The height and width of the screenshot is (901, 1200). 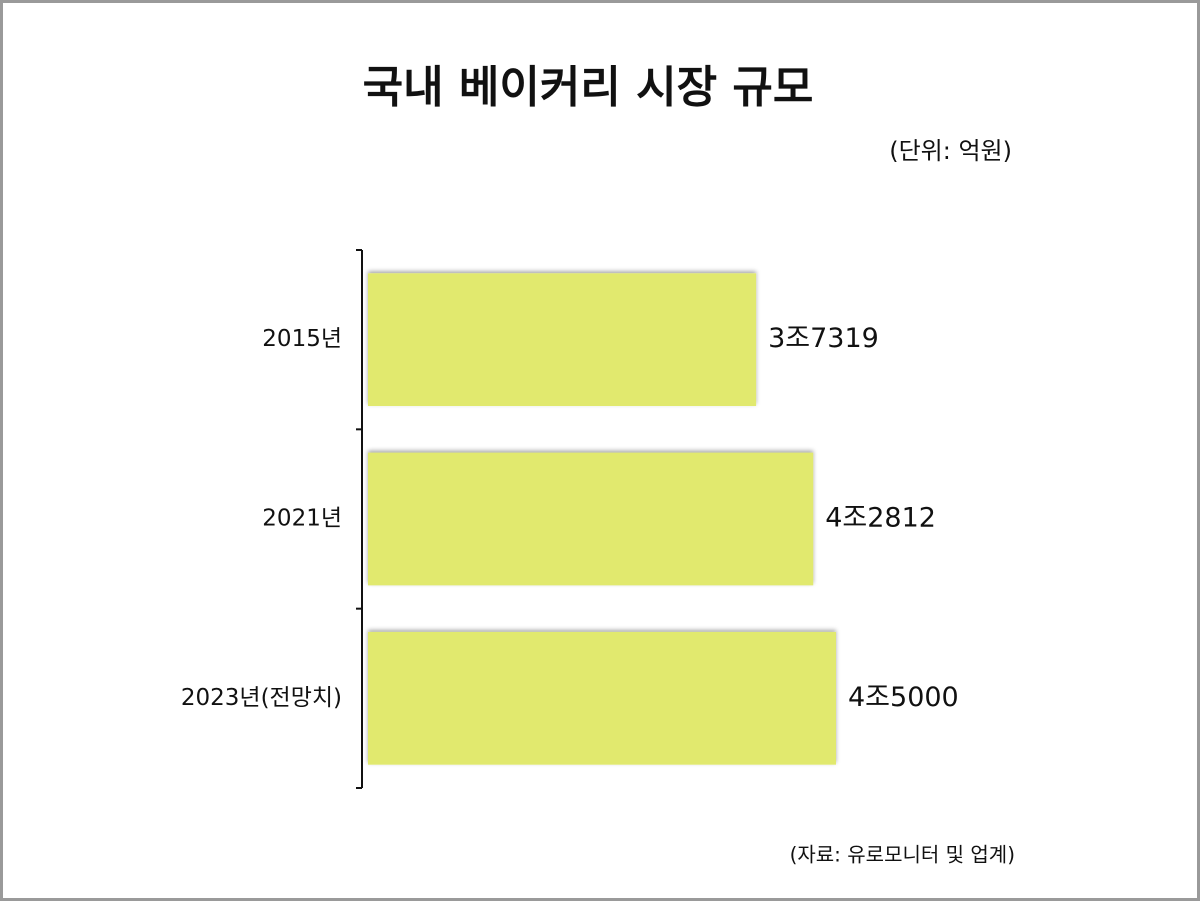 What do you see at coordinates (950, 151) in the screenshot?
I see `unit-note: (단위: 억원)` at bounding box center [950, 151].